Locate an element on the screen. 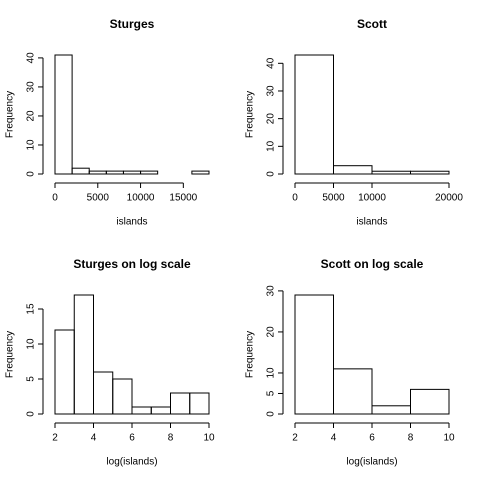 The width and height of the screenshot is (480, 480). chart-title: Sturges is located at coordinates (132, 24).